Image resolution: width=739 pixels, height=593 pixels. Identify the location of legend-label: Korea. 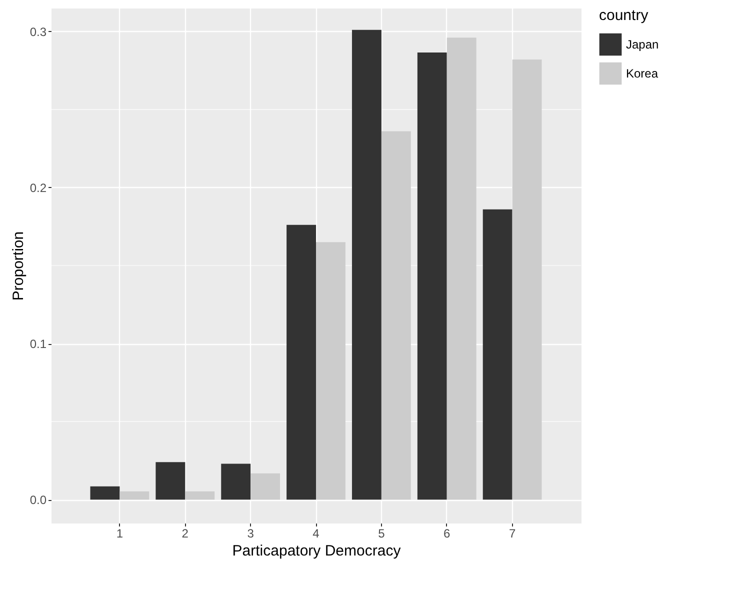
(642, 73).